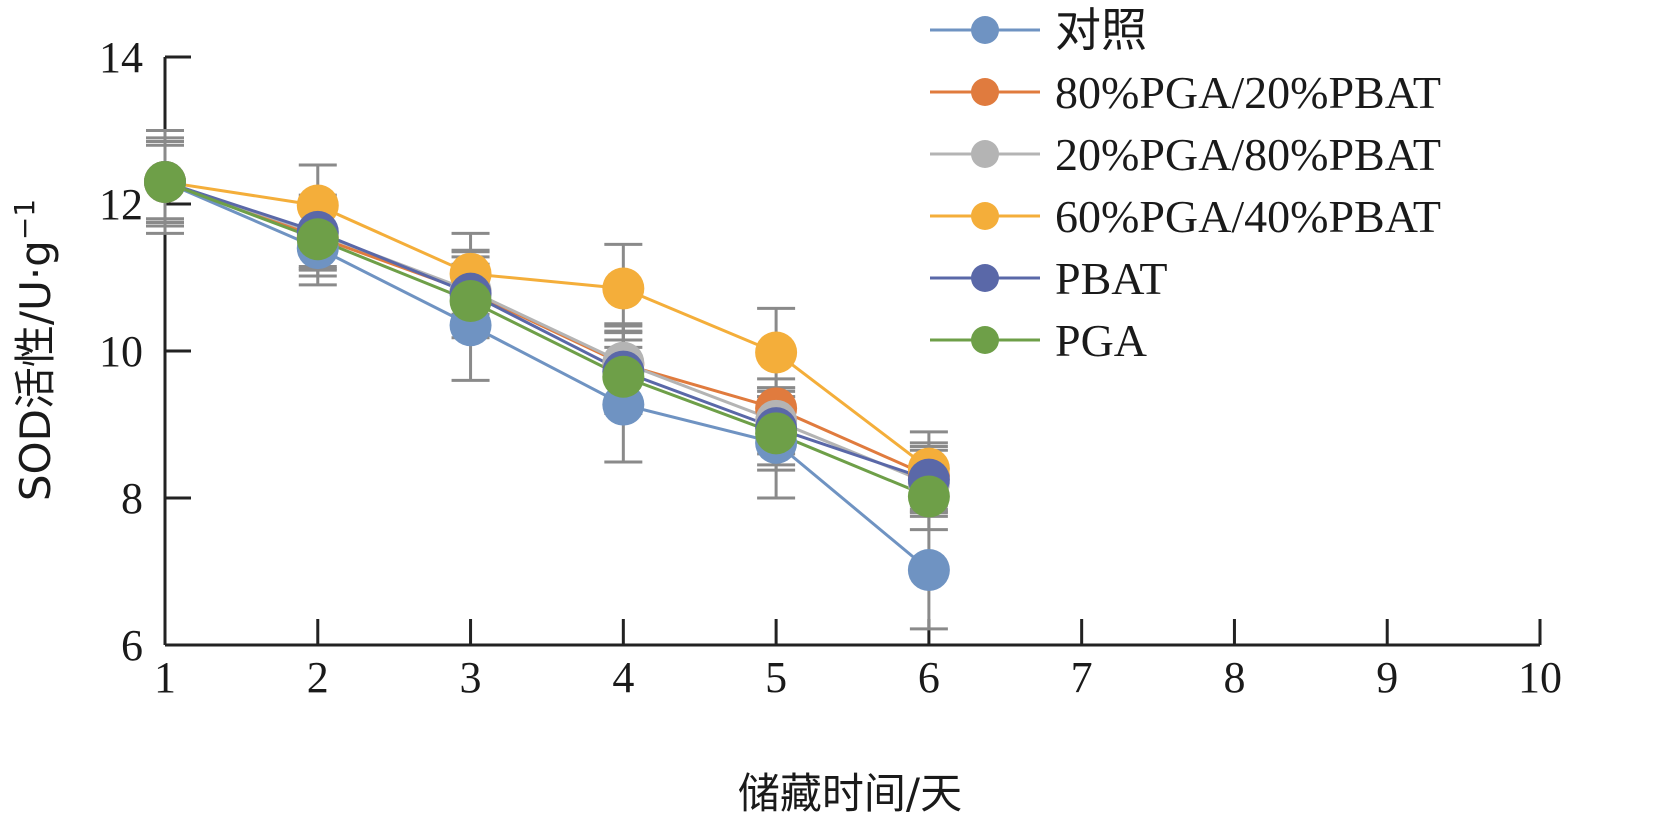 Image resolution: width=1660 pixels, height=825 pixels. I want to click on x-tick-label: 10, so click(1540, 677).